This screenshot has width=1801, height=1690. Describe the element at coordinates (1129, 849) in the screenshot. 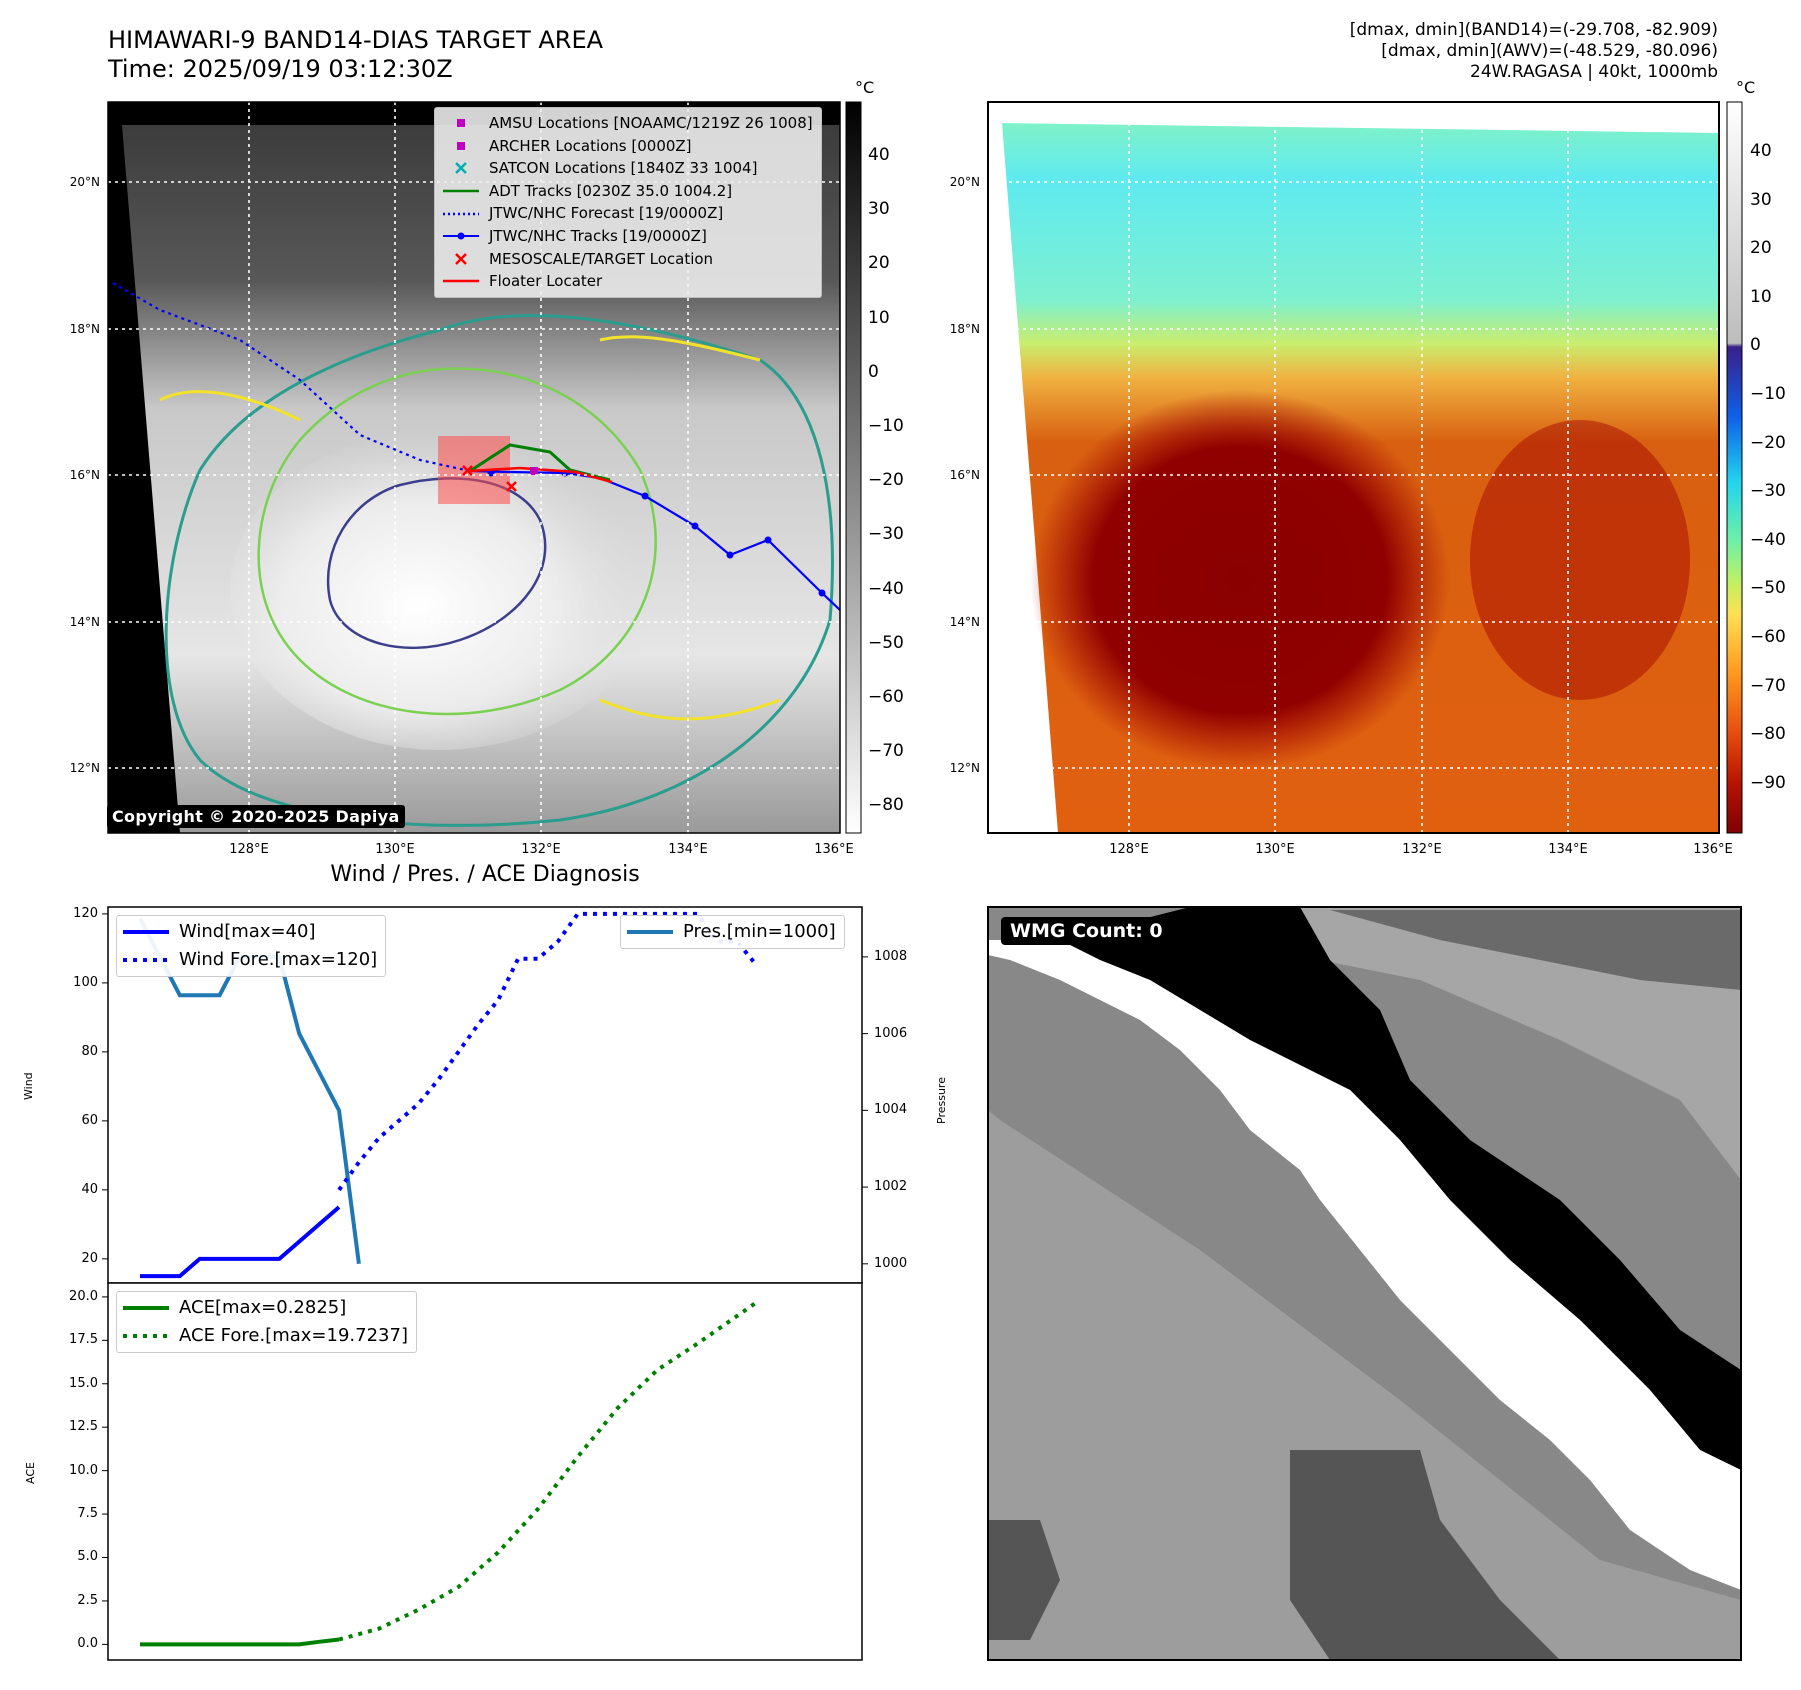

I see `lon-tick-label-right: 128°E` at that location.